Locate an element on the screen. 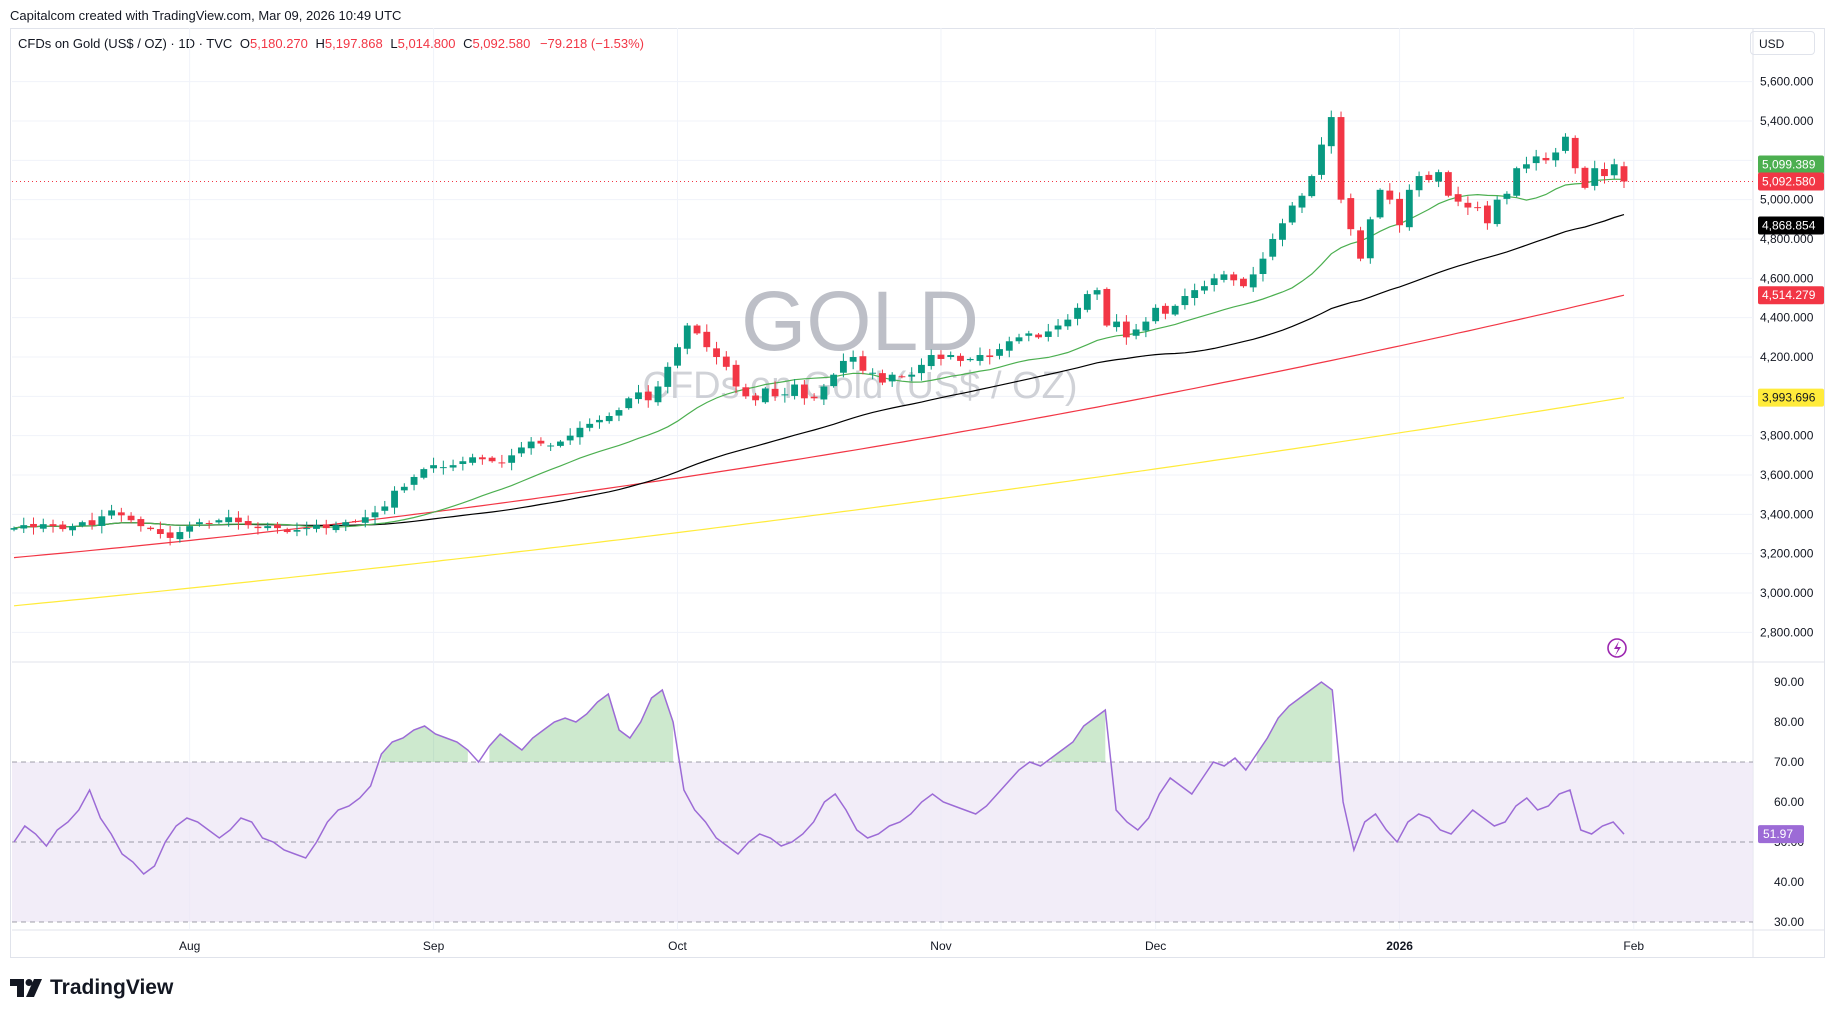 Image resolution: width=1835 pixels, height=1018 pixels. legend-change: −79.218 (−1.53%) is located at coordinates (592, 43).